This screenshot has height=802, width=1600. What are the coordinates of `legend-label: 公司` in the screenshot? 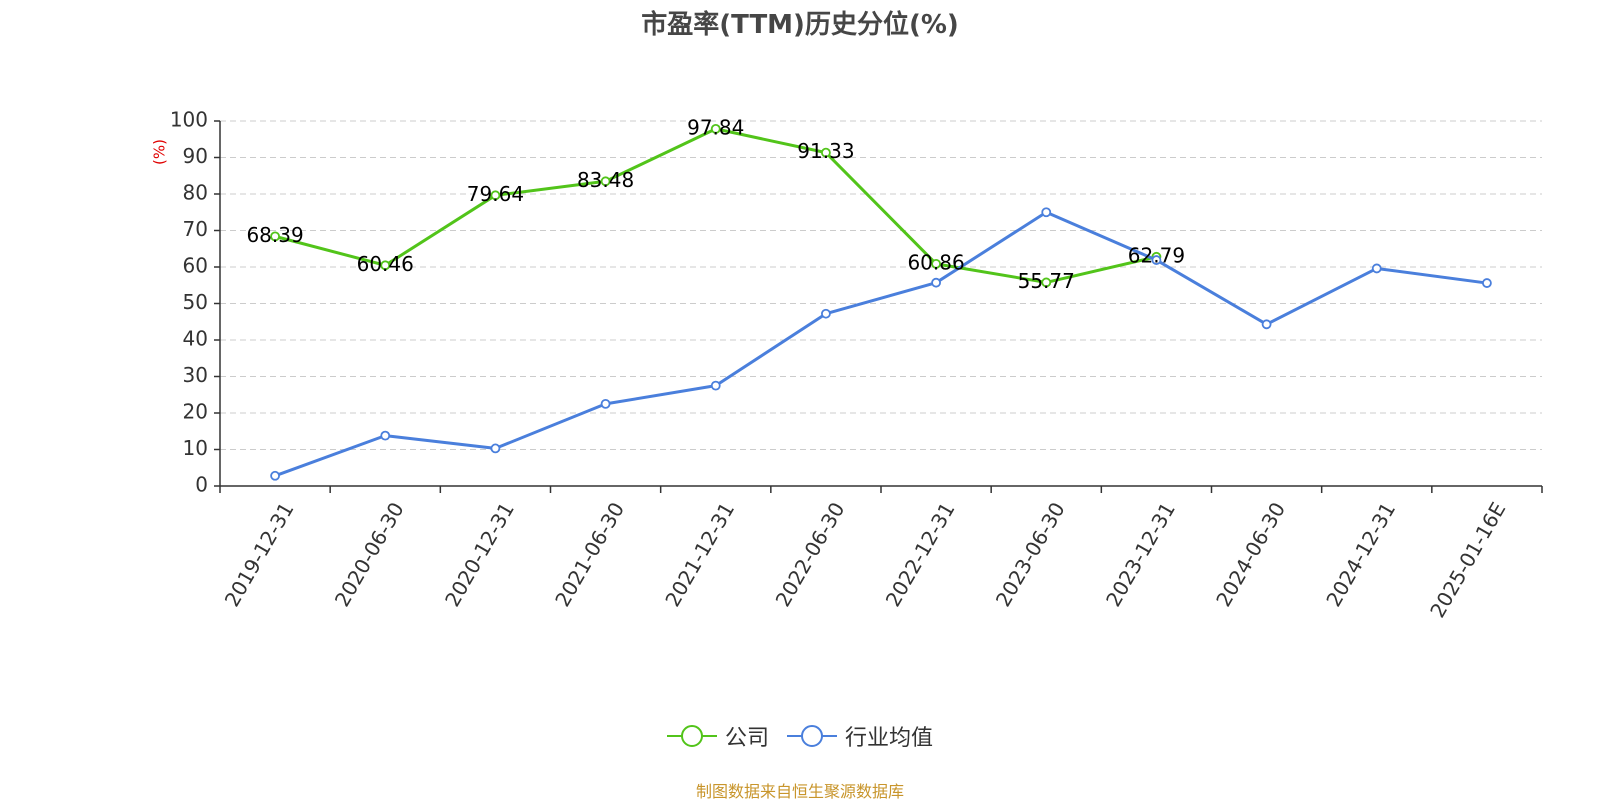 It's located at (746, 738).